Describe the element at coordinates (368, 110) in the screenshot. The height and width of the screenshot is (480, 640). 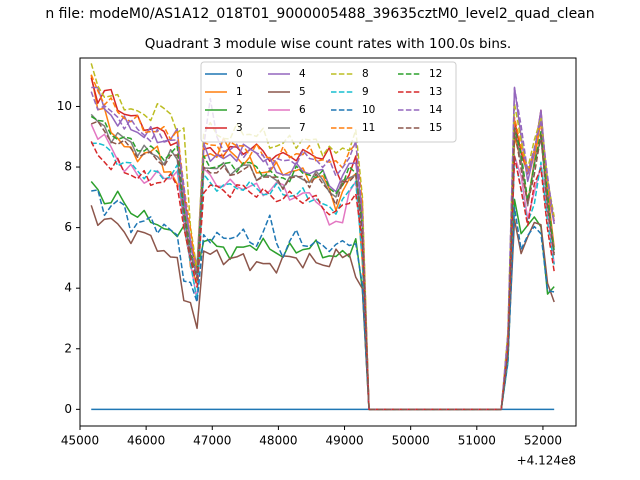
I see `legend-label: 10` at that location.